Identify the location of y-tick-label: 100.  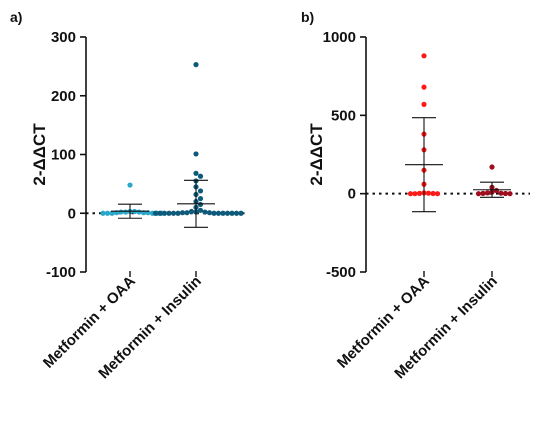
(63, 155).